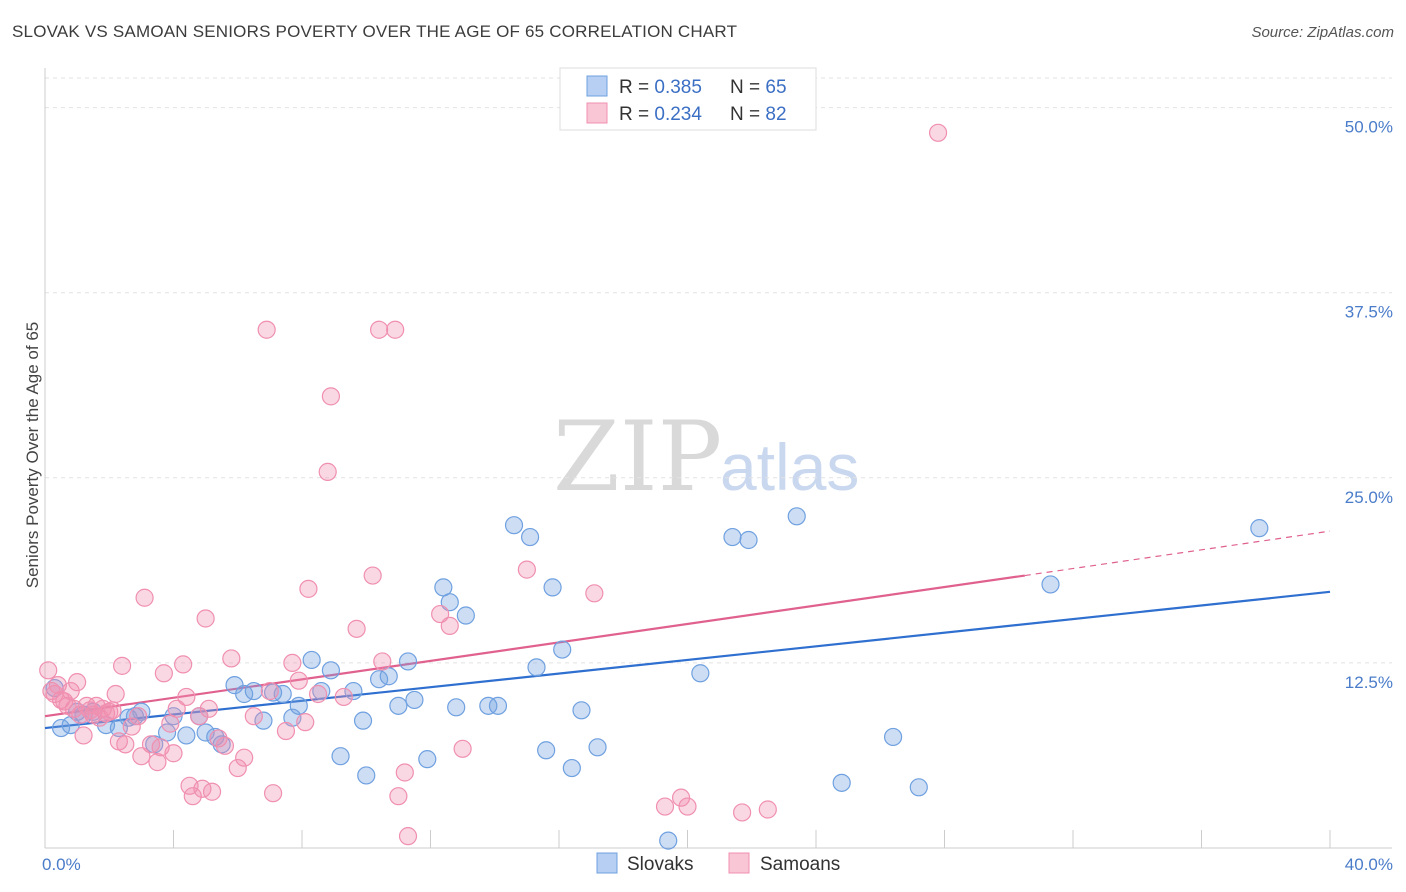 This screenshot has width=1406, height=892. What do you see at coordinates (61, 864) in the screenshot?
I see `x-tick-label: 0.0%` at bounding box center [61, 864].